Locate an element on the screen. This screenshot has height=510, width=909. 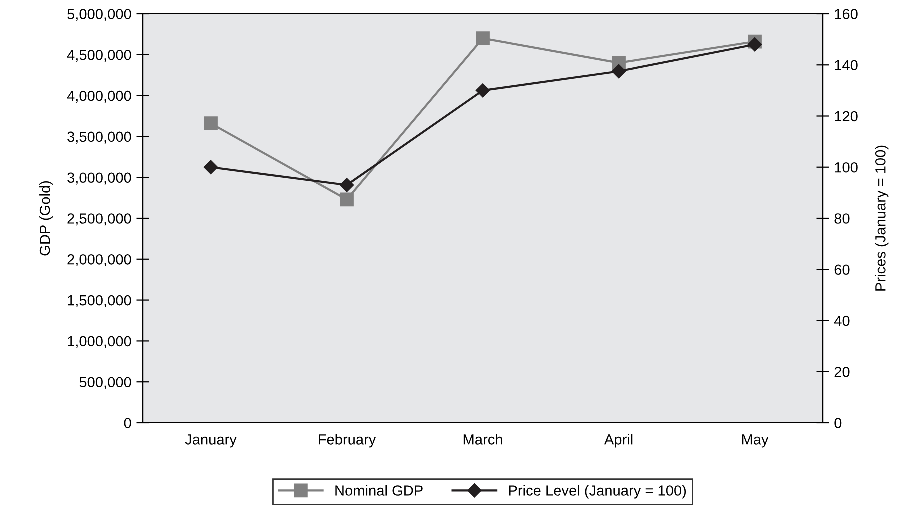
y-tick-label: 2,000,000 is located at coordinates (100, 260).